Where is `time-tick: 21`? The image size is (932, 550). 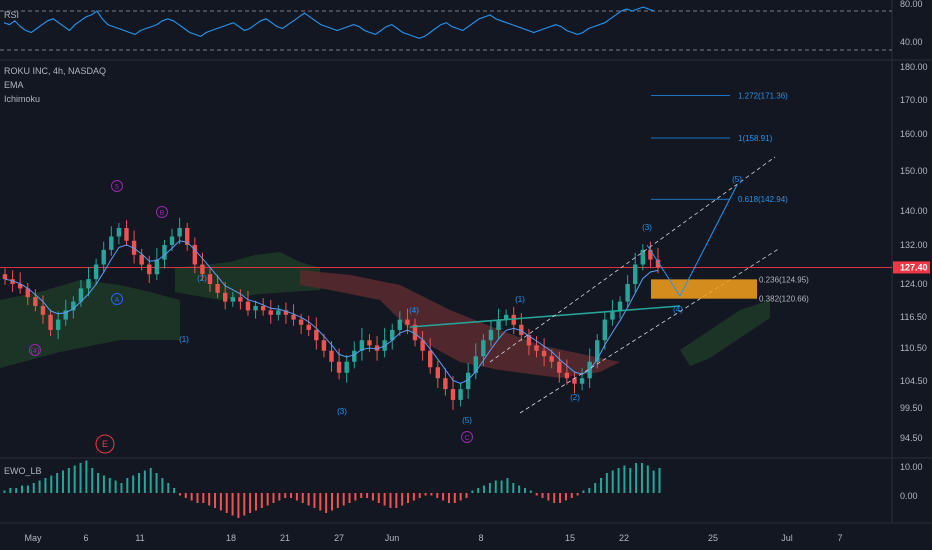 time-tick: 21 is located at coordinates (285, 538).